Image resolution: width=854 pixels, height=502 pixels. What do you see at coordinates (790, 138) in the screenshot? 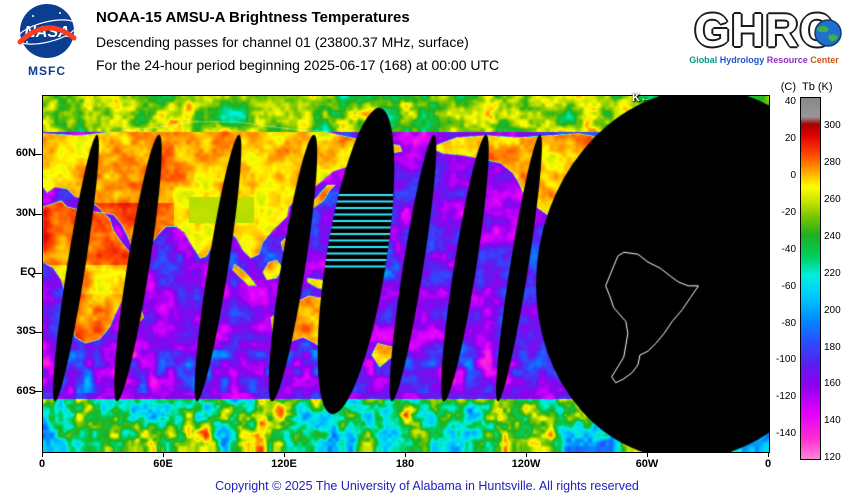
I see `c-tick-20: 20` at bounding box center [790, 138].